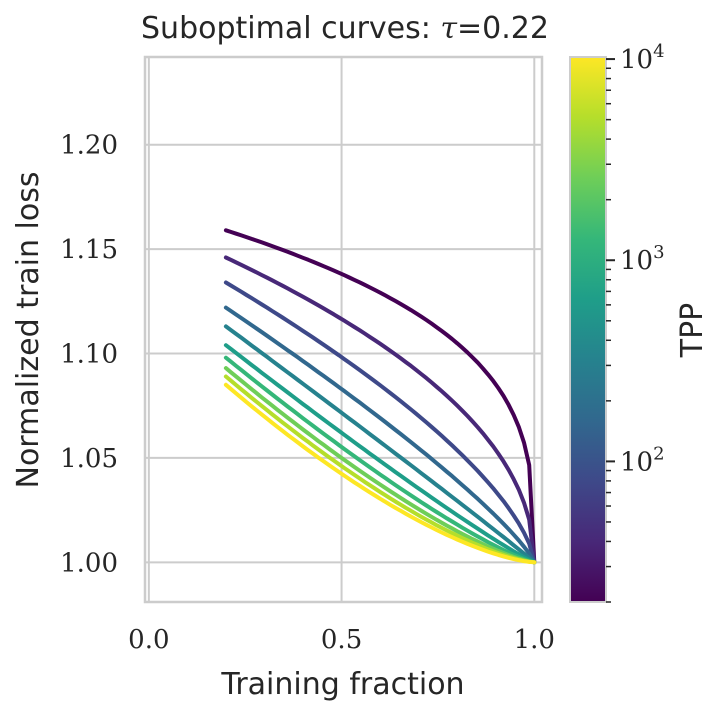 Image resolution: width=718 pixels, height=705 pixels. What do you see at coordinates (534, 640) in the screenshot?
I see `x-tick-label: 1.0` at bounding box center [534, 640].